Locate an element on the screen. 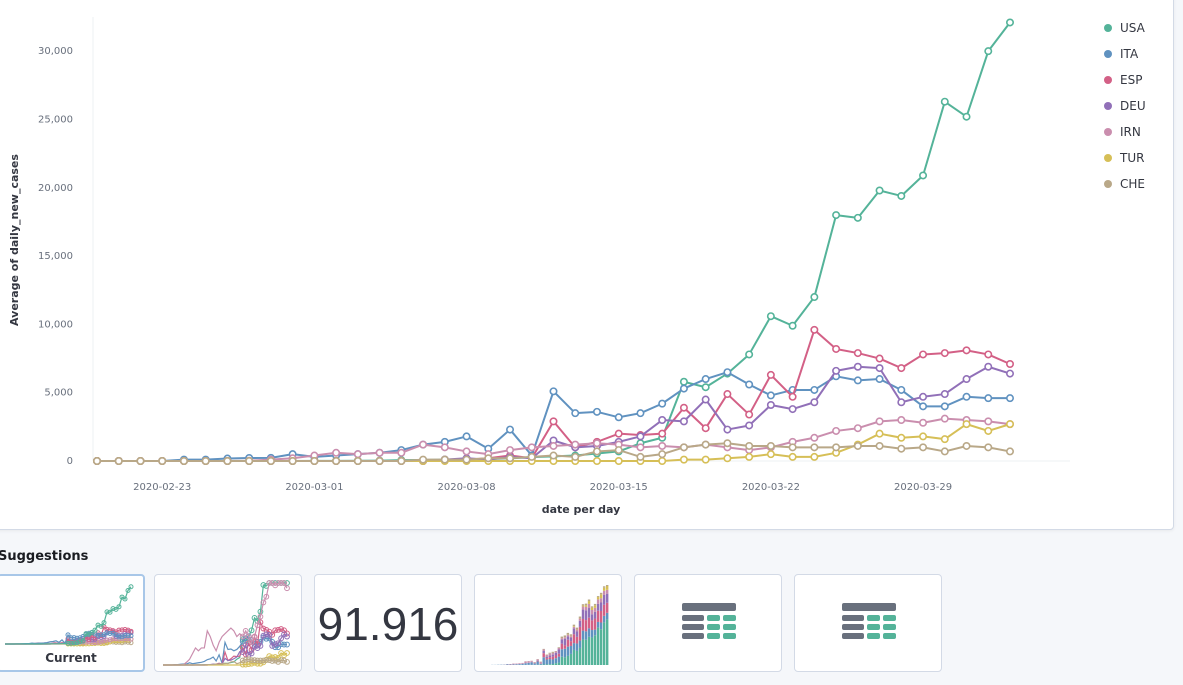  suggestion-card-current: Current is located at coordinates (72, 623).